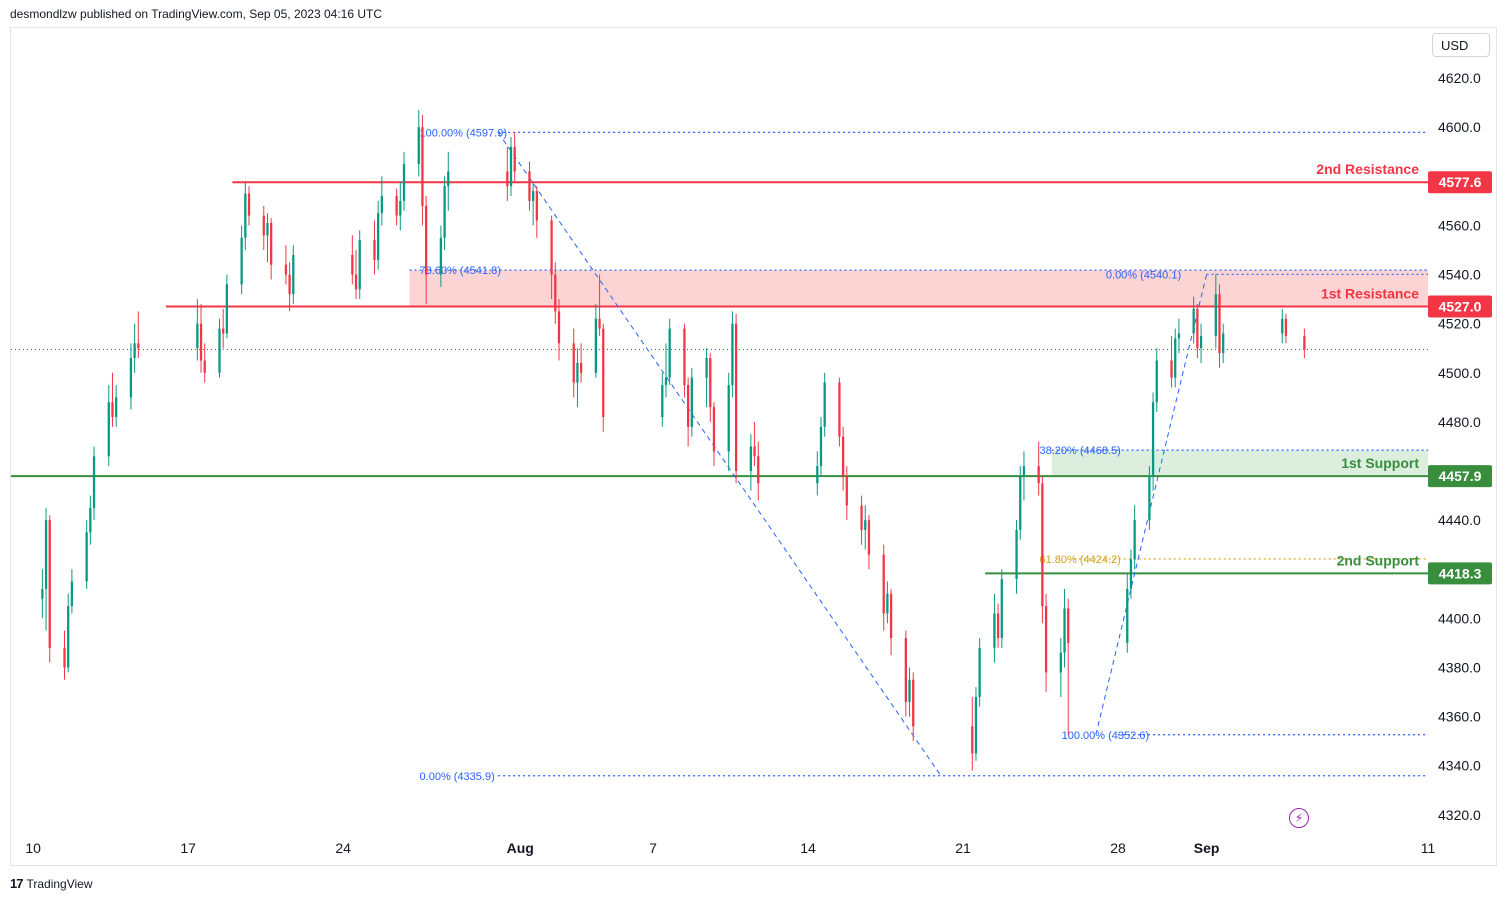 The image size is (1507, 901). What do you see at coordinates (17, 883) in the screenshot?
I see `tradingview-logo-icon: 17` at bounding box center [17, 883].